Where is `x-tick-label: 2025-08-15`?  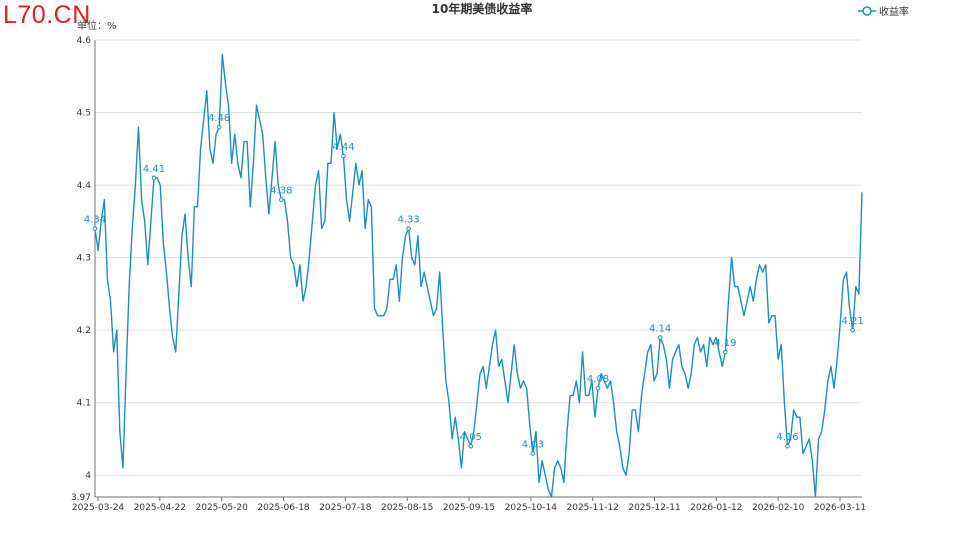
x-tick-label: 2025-08-15 is located at coordinates (407, 508).